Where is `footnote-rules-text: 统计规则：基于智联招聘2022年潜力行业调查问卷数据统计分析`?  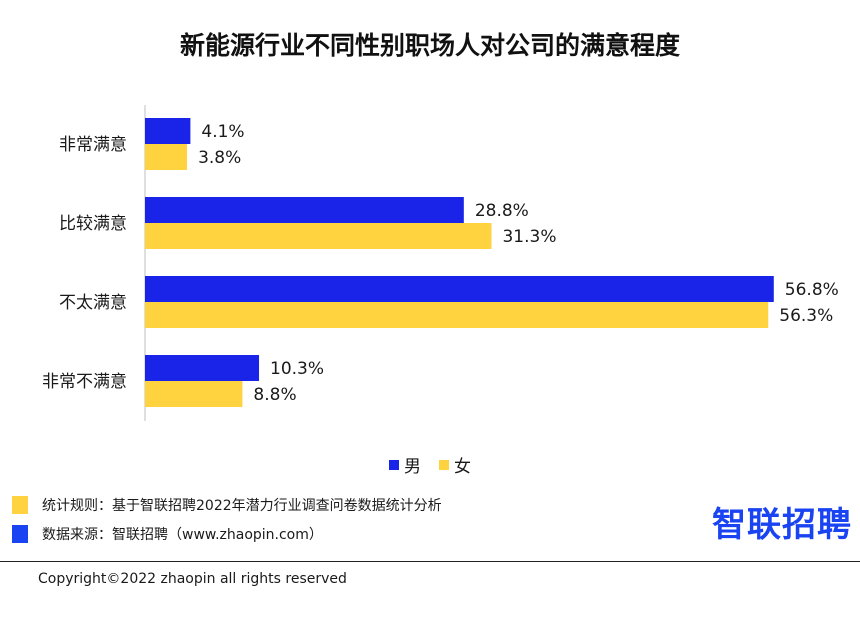 footnote-rules-text: 统计规则：基于智联招聘2022年潜力行业调查问卷数据统计分析 is located at coordinates (242, 506).